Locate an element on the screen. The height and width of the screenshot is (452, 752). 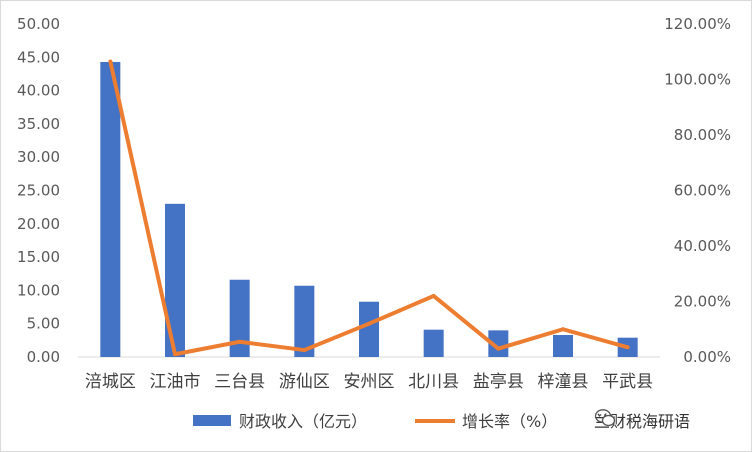
category-label: 北川县 is located at coordinates (433, 382).